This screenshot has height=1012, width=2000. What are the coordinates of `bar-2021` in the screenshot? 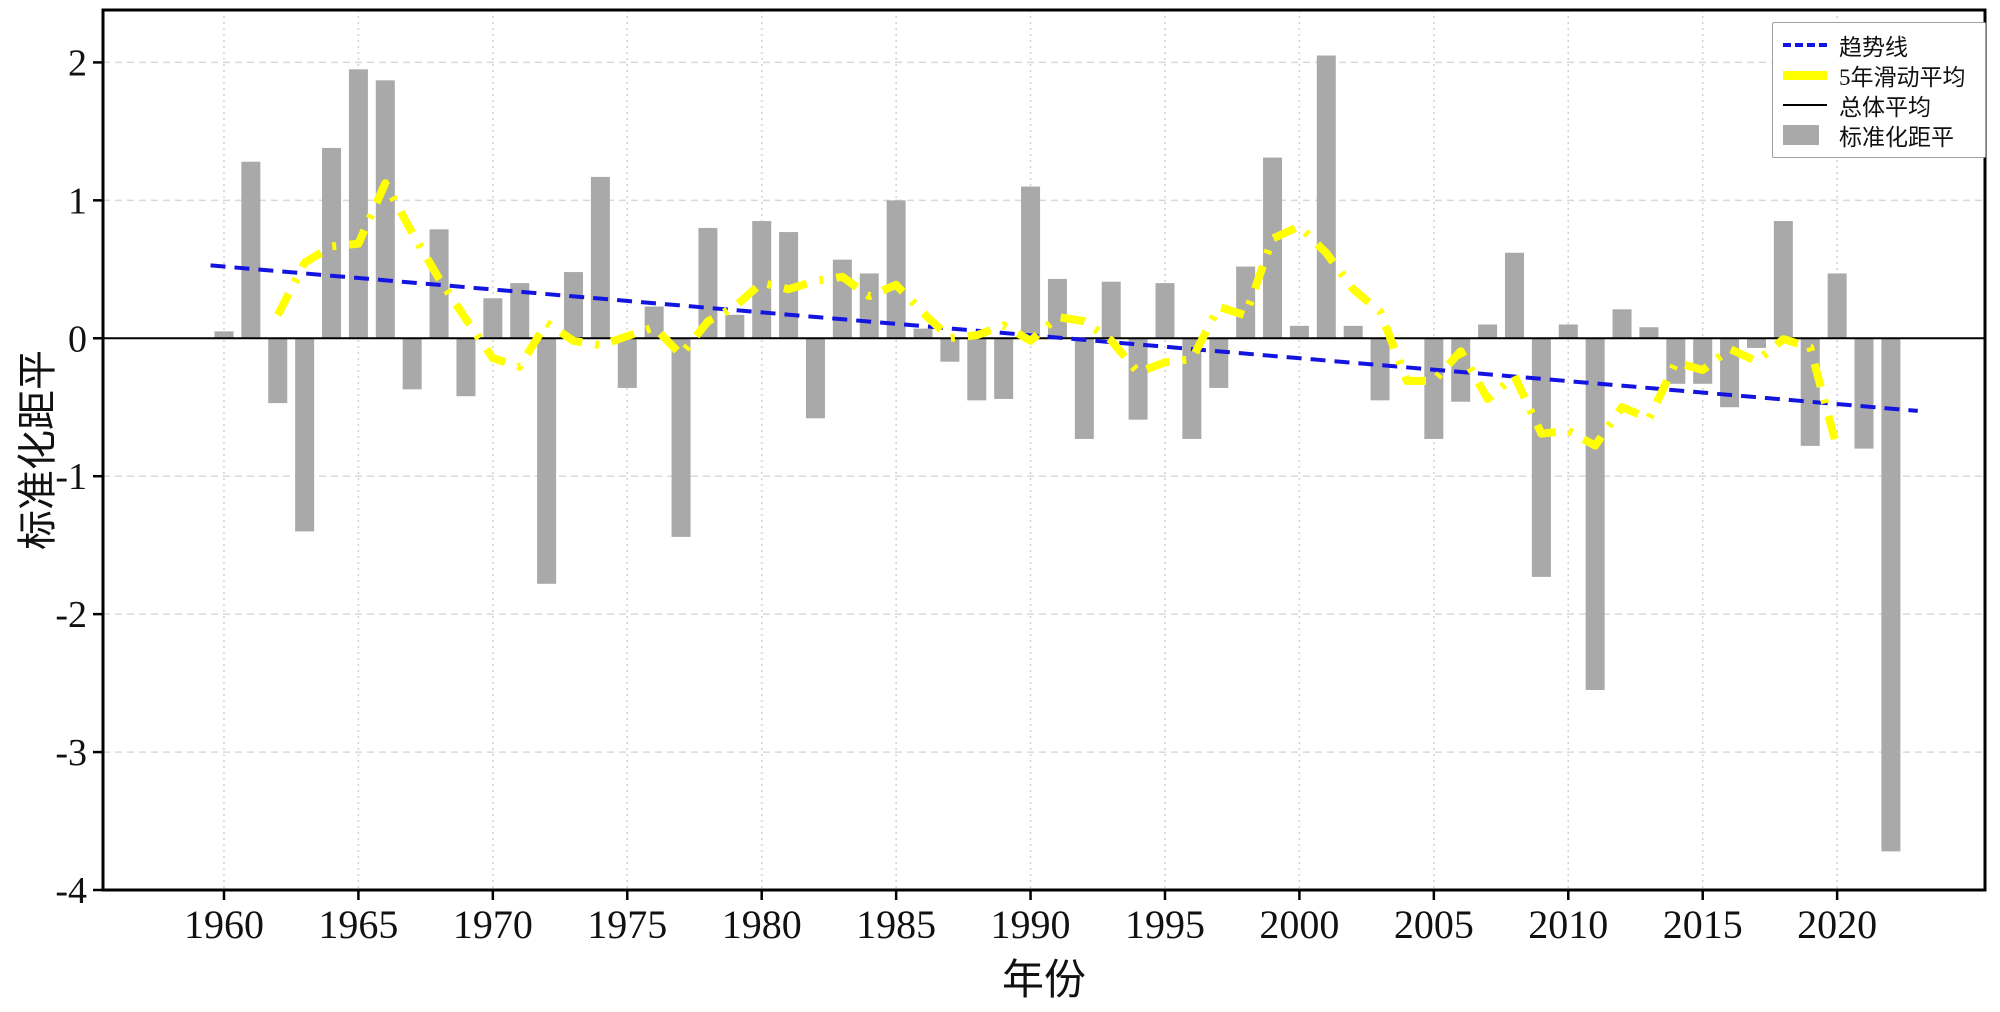 It's located at (1864, 393).